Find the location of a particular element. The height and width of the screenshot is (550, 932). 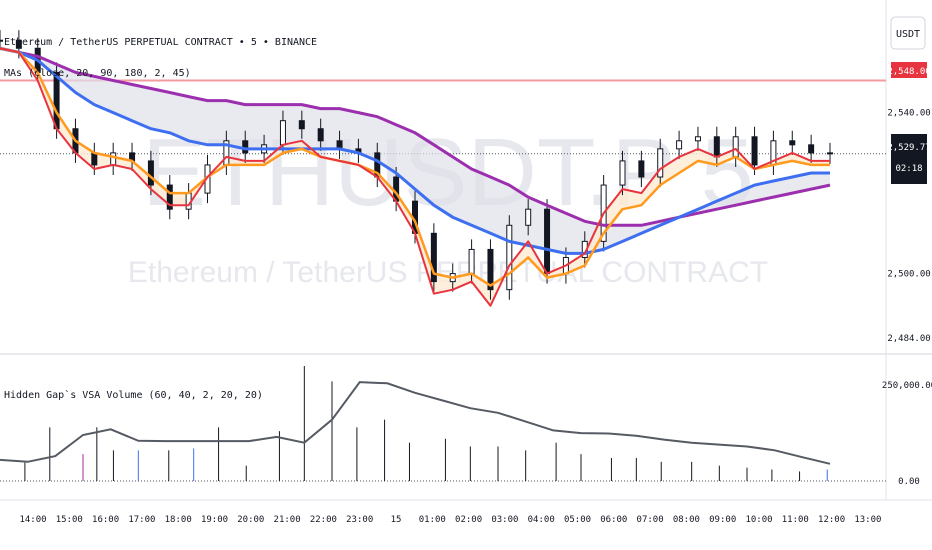

volume-axis: 250,000.00 0.00 is located at coordinates (907, 434).